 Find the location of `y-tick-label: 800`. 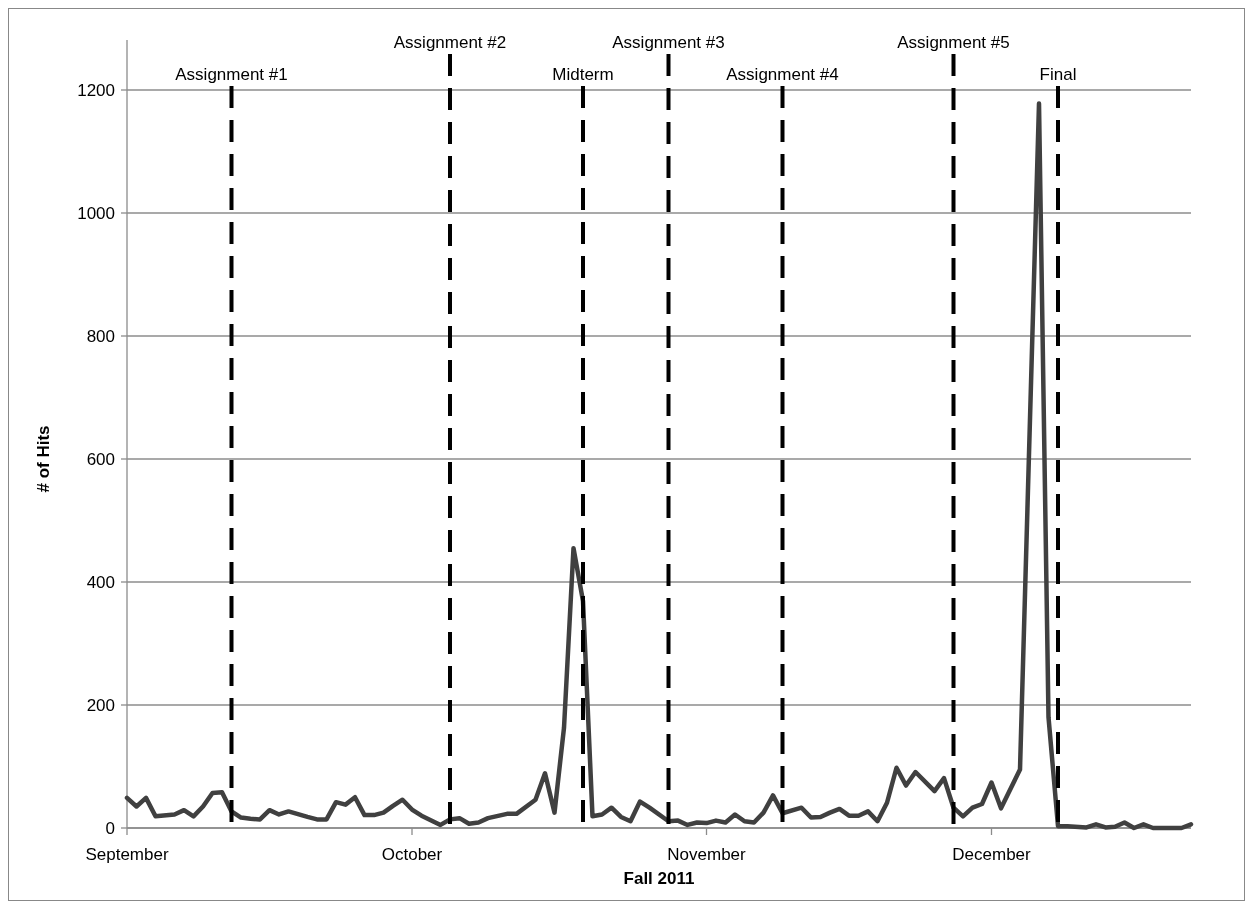

y-tick-label: 800 is located at coordinates (100, 336).